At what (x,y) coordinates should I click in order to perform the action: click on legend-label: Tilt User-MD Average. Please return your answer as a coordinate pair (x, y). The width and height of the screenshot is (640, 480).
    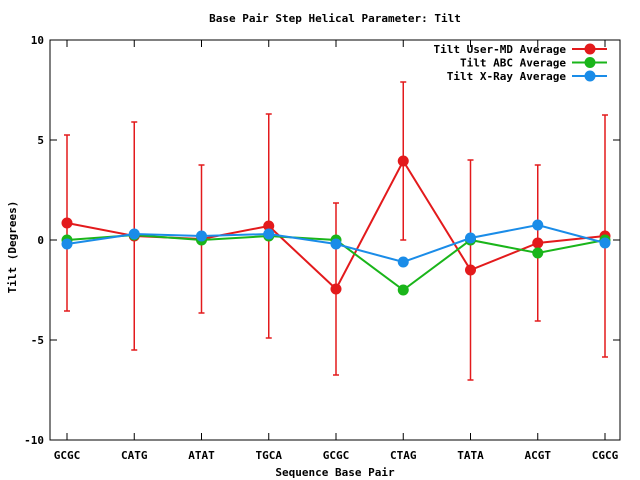
    Looking at the image, I should click on (500, 49).